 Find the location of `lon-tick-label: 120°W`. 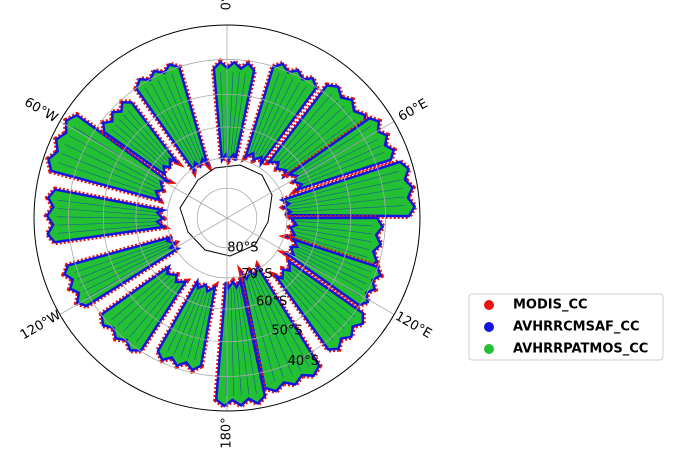

lon-tick-label: 120°W is located at coordinates (41, 325).